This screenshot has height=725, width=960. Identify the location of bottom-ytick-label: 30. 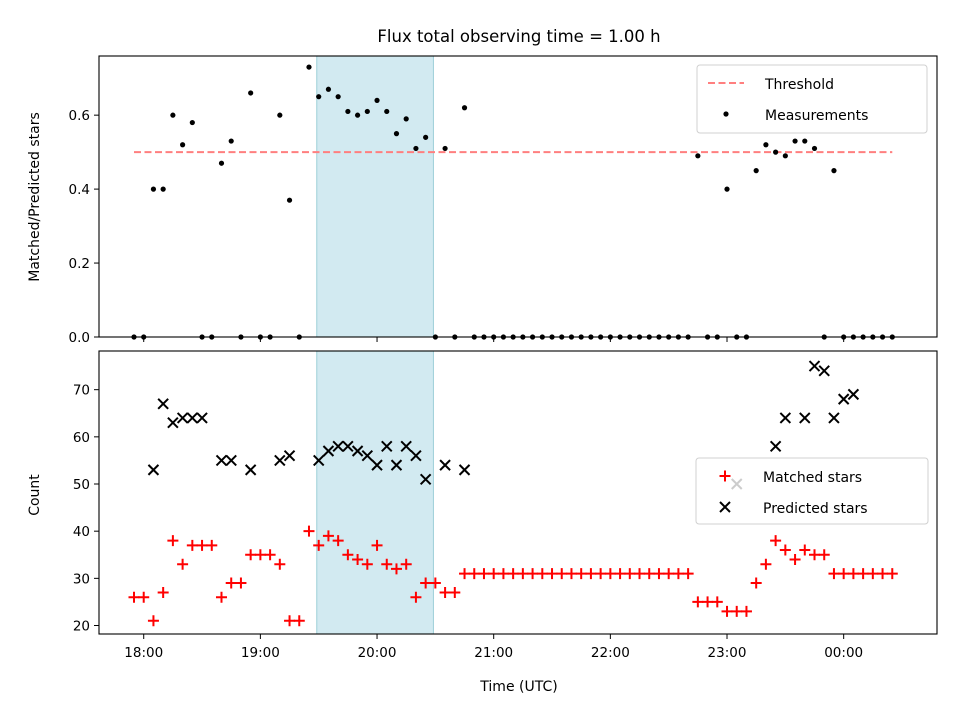
(81, 579).